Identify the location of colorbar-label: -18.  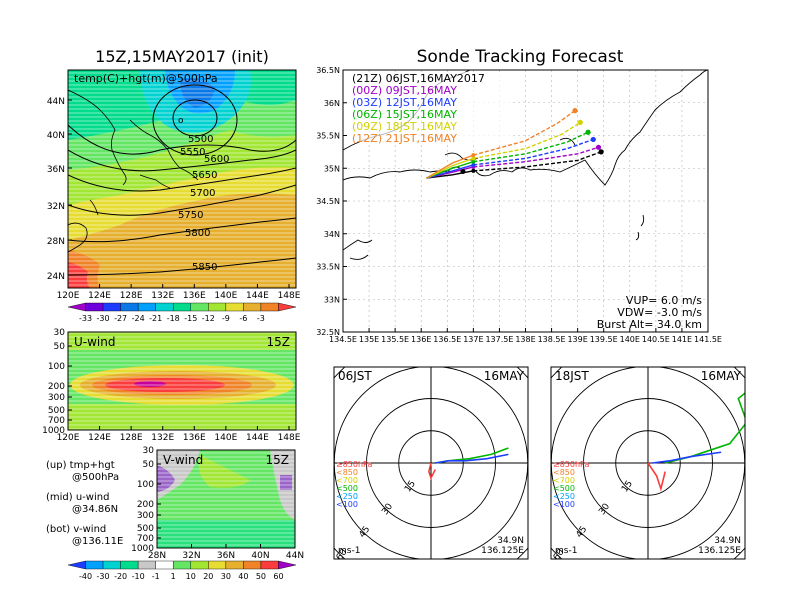
(173, 318).